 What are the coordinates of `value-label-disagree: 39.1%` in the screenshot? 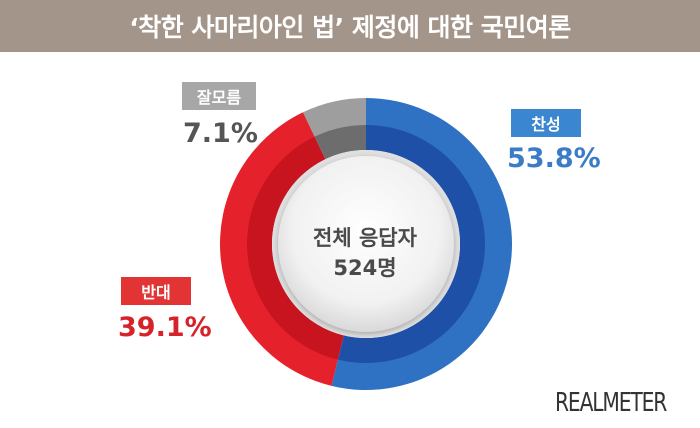 It's located at (165, 327).